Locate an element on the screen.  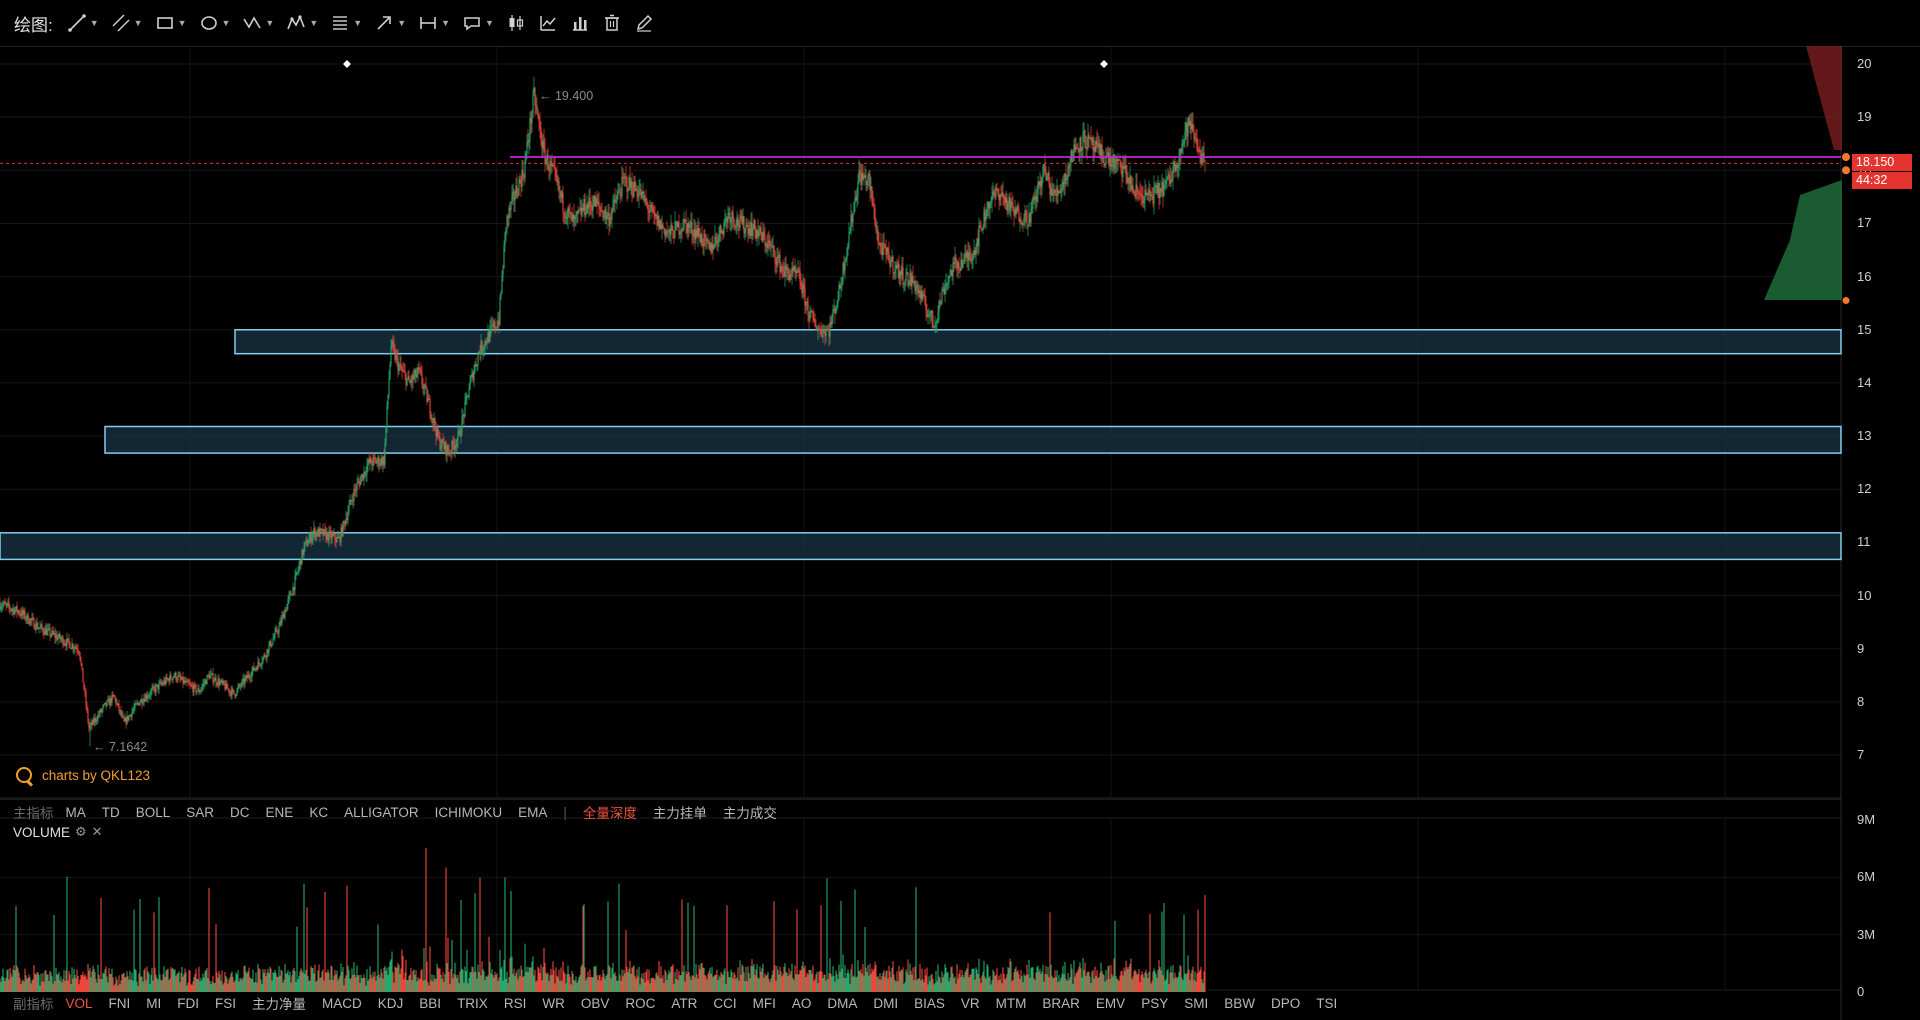
sub-indicator-bias: BIAS is located at coordinates (929, 1003).